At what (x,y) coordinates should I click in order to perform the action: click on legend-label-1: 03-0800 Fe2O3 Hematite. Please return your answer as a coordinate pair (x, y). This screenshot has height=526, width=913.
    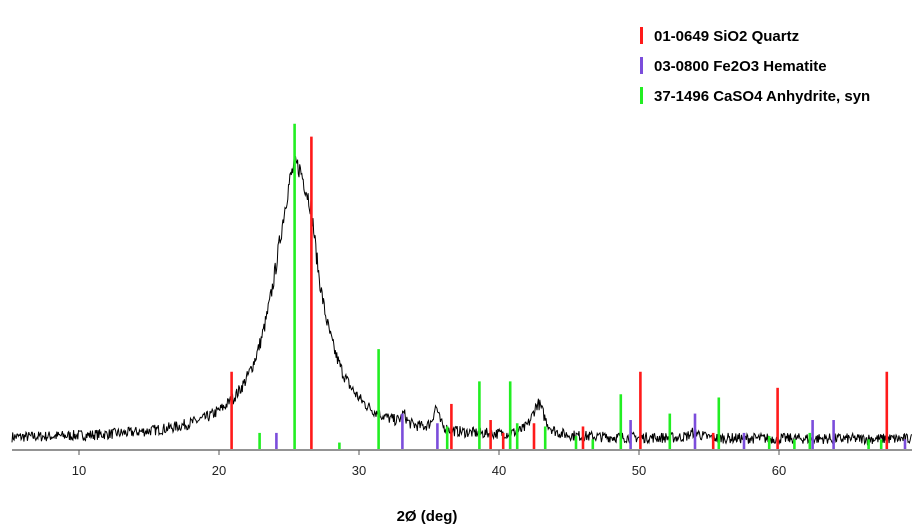
    Looking at the image, I should click on (740, 66).